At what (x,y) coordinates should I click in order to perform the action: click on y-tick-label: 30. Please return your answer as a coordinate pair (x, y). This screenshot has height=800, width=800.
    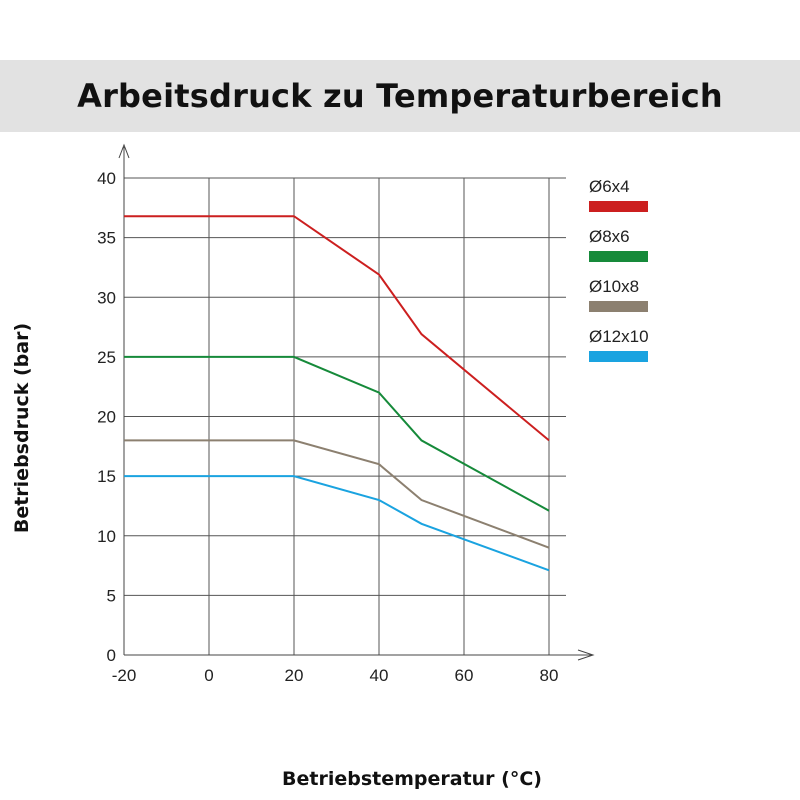
    Looking at the image, I should click on (106, 297).